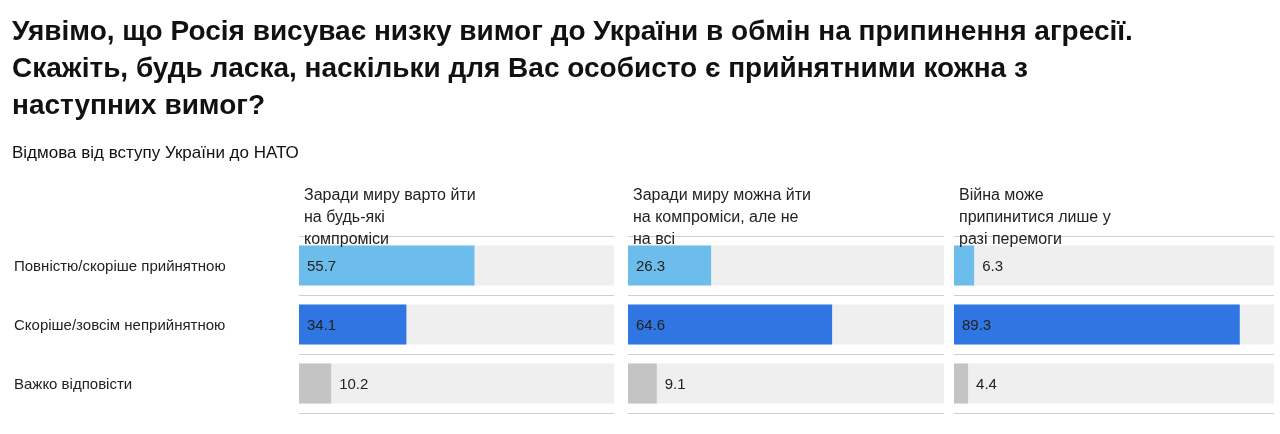 Image resolution: width=1280 pixels, height=434 pixels. What do you see at coordinates (354, 383) in the screenshot?
I see `data-label: 10.2` at bounding box center [354, 383].